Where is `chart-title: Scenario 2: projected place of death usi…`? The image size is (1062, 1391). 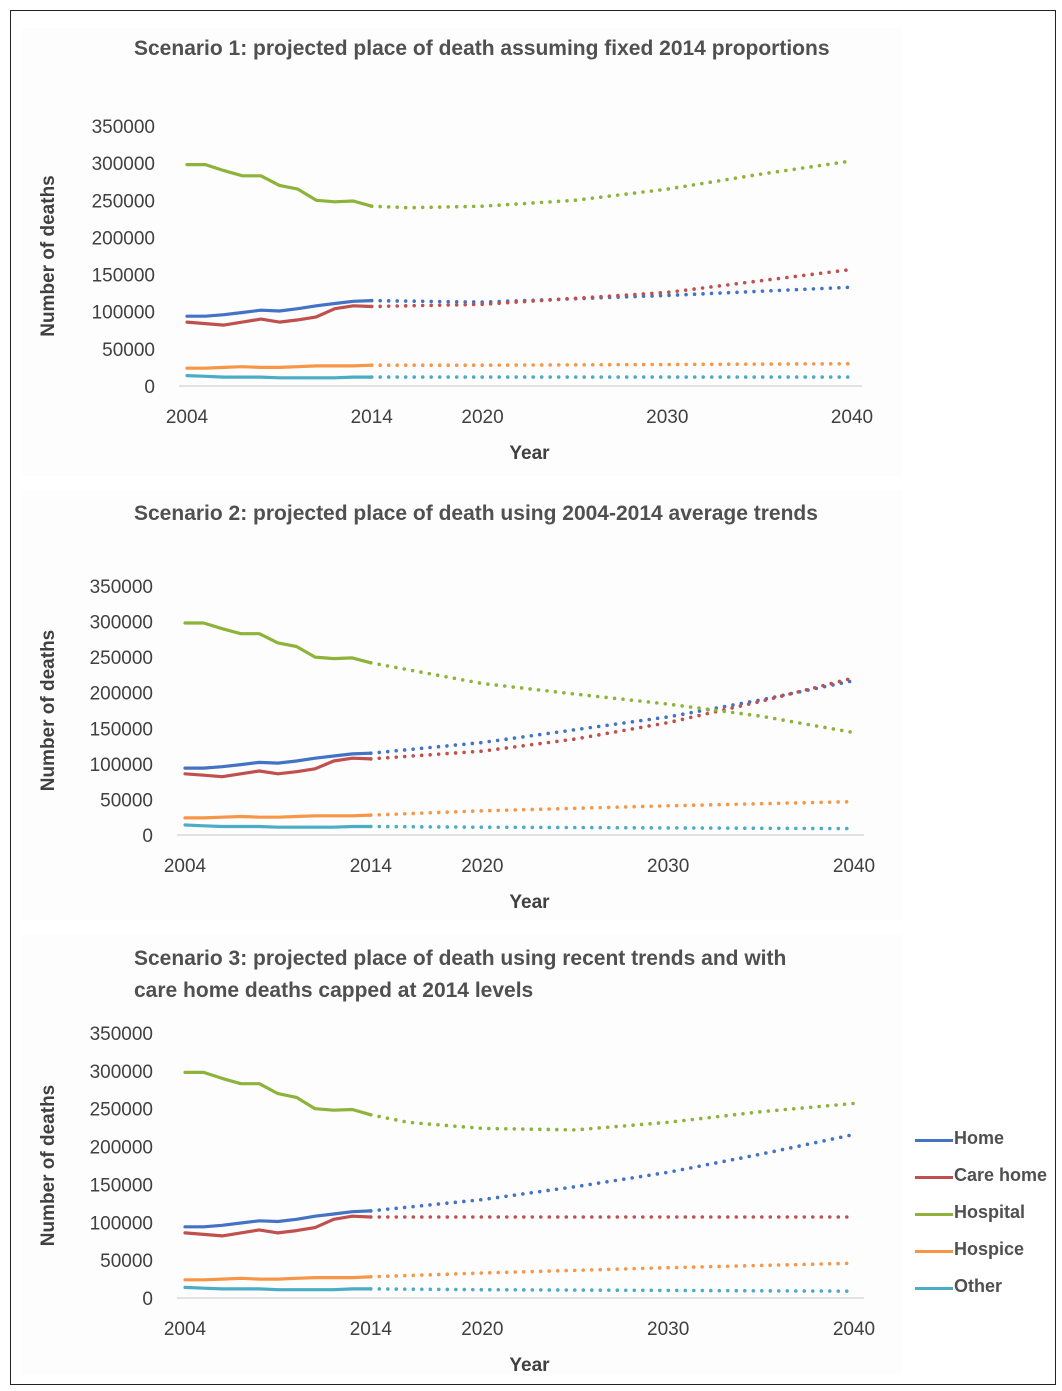
chart-title: Scenario 2: projected place of death usi… is located at coordinates (476, 513).